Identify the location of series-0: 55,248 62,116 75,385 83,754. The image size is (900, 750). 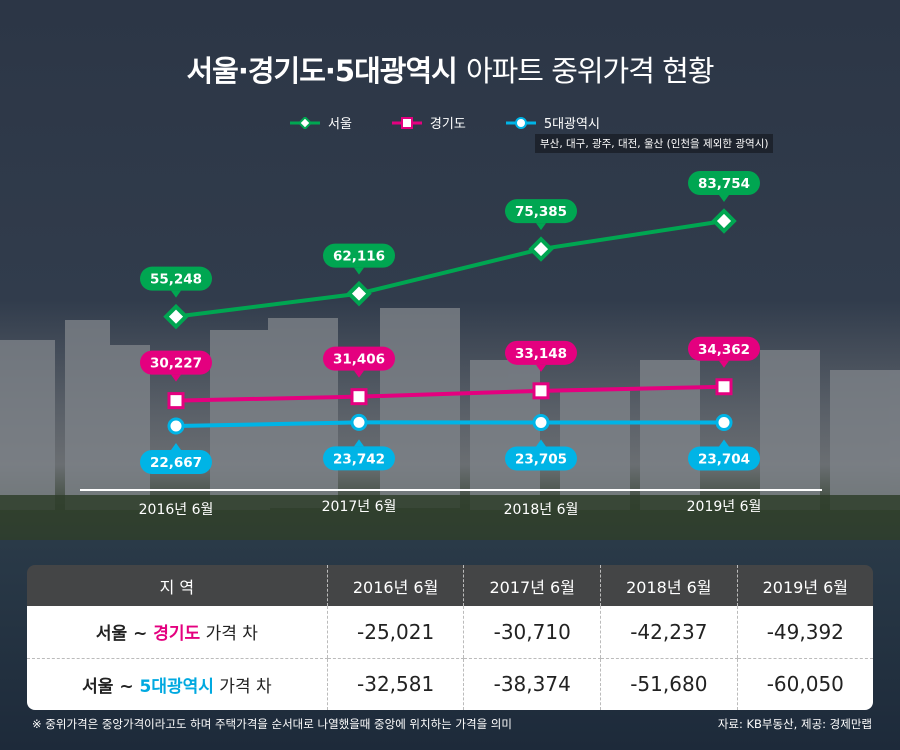
(450, 250).